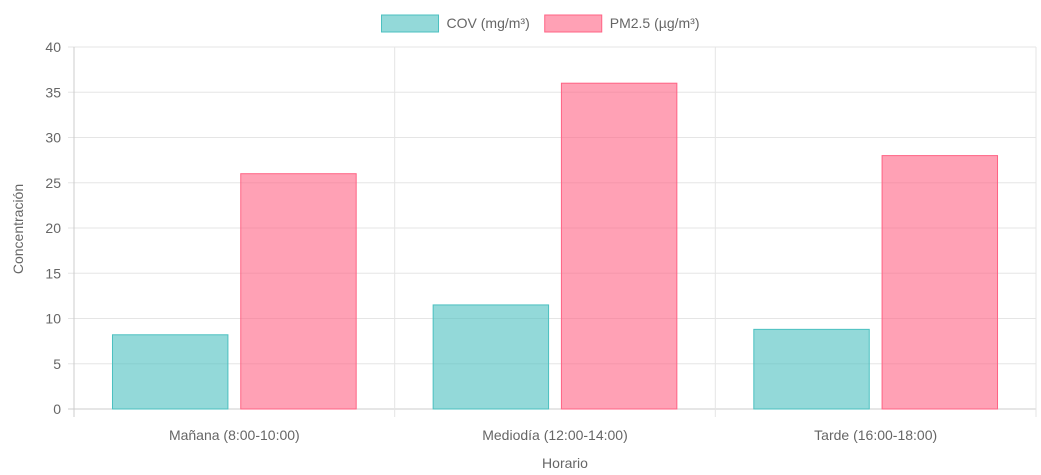 The image size is (1041, 475). I want to click on x-tick-label: Tarde (16:00-18:00), so click(875, 435).